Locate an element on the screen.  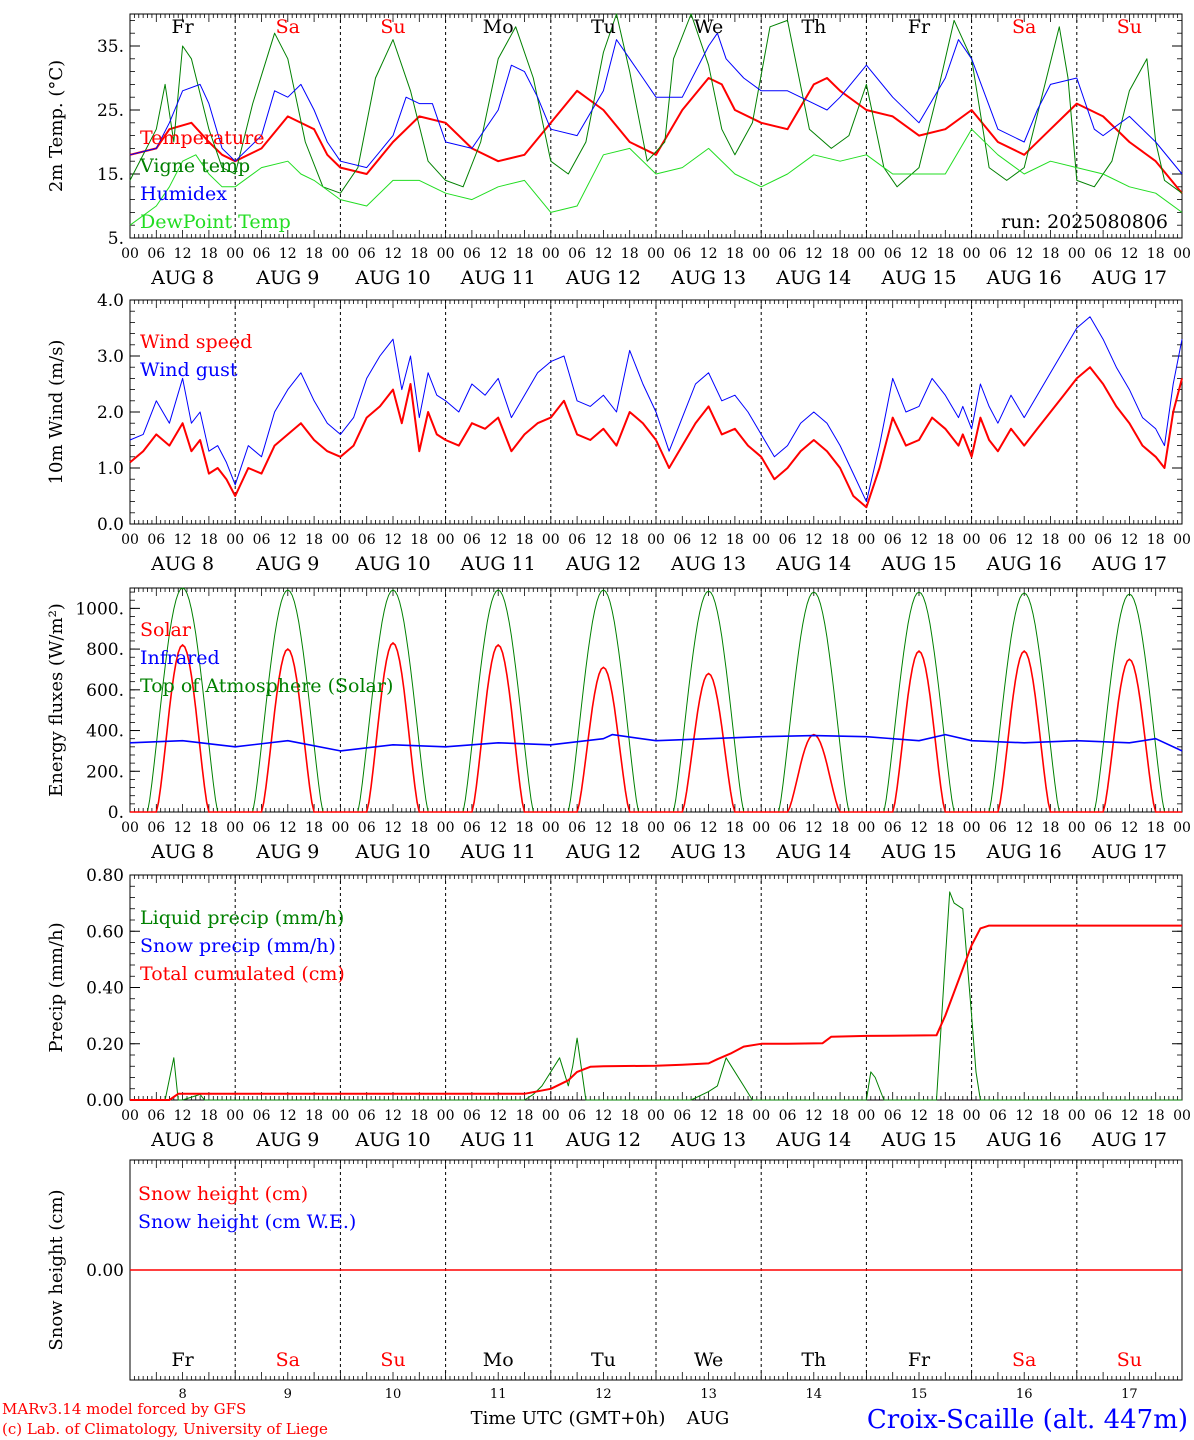
day-name-label: Th is located at coordinates (813, 27).